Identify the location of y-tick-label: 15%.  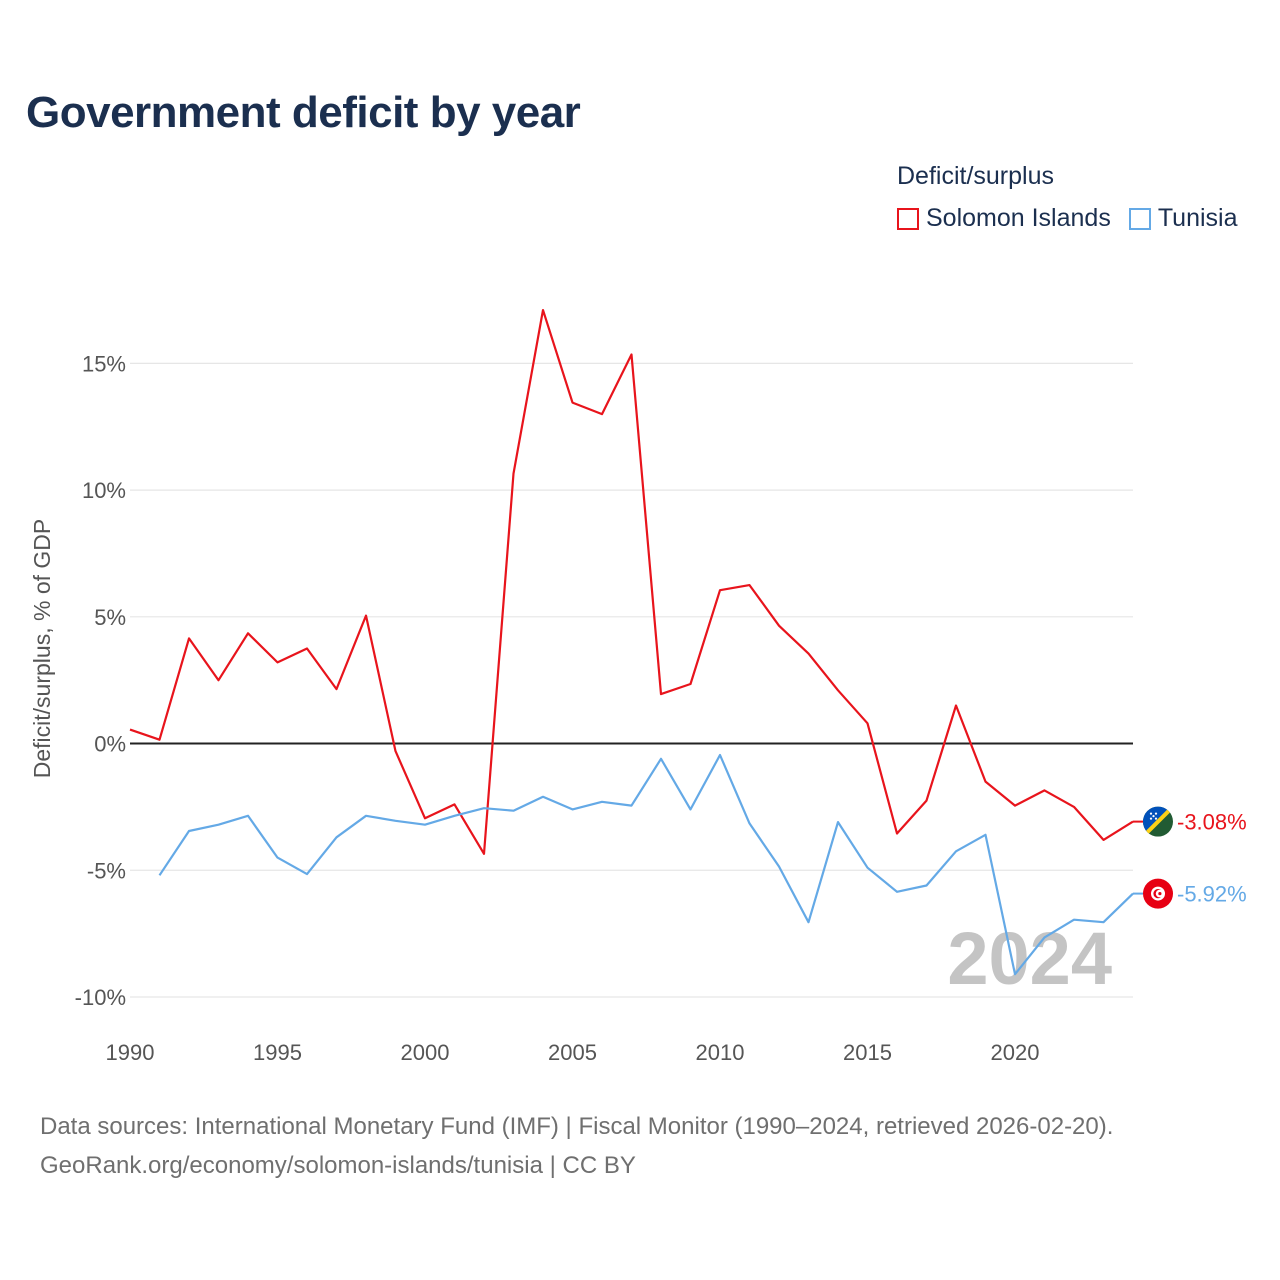
(104, 363).